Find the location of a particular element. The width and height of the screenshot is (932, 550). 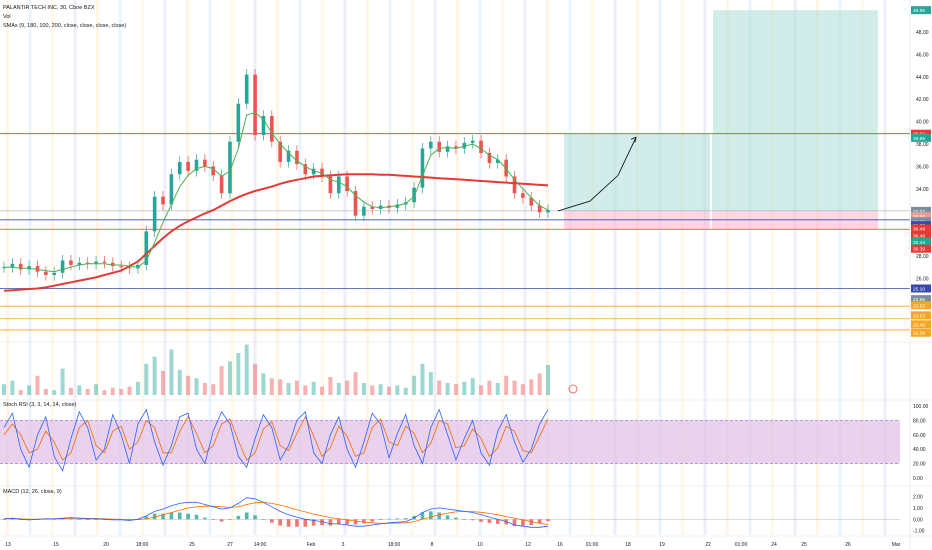

price-tick-label: 44.00 is located at coordinates (922, 78).